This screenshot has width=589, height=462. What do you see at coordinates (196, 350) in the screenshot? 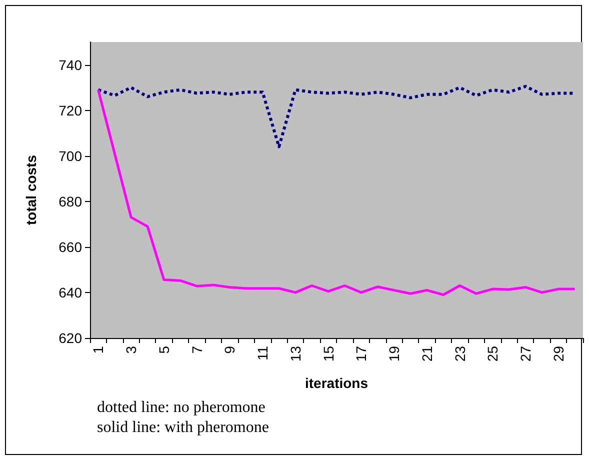
I see `x-tick-label: 7` at bounding box center [196, 350].